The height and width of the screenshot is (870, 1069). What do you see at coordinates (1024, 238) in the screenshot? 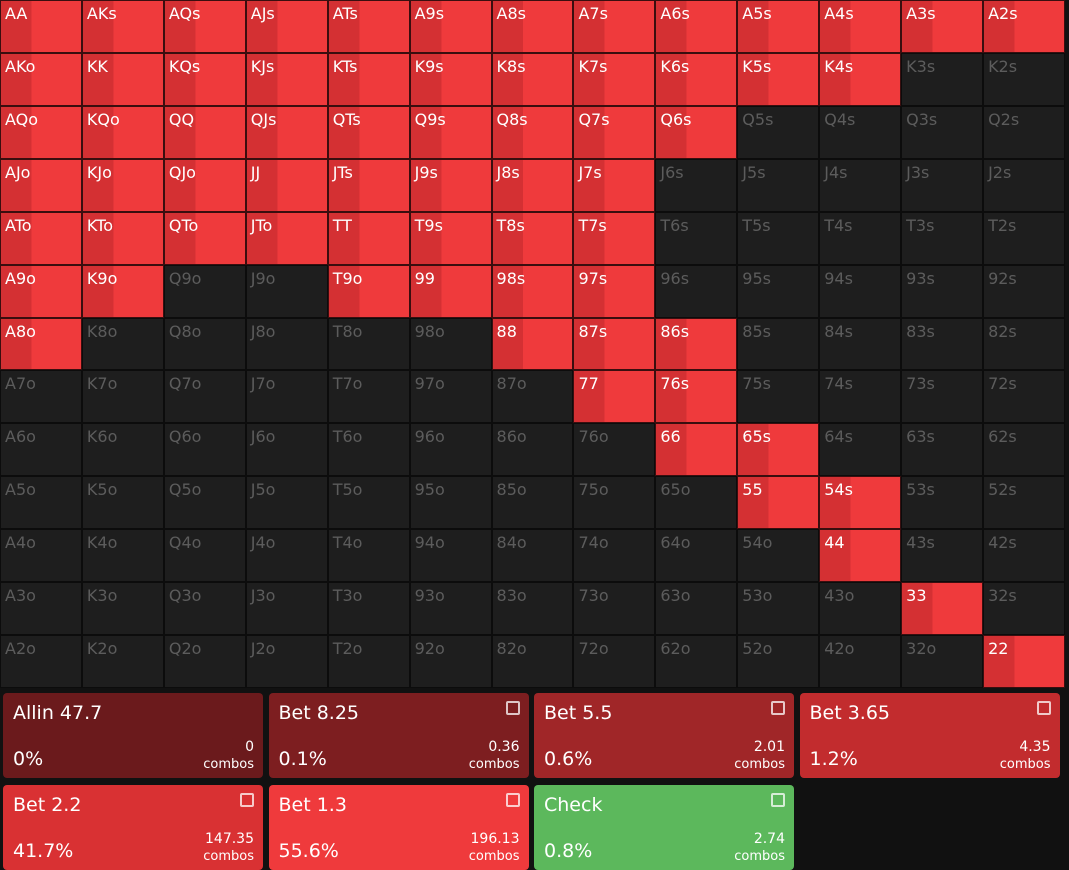
I see `hand-cell: T2s` at bounding box center [1024, 238].